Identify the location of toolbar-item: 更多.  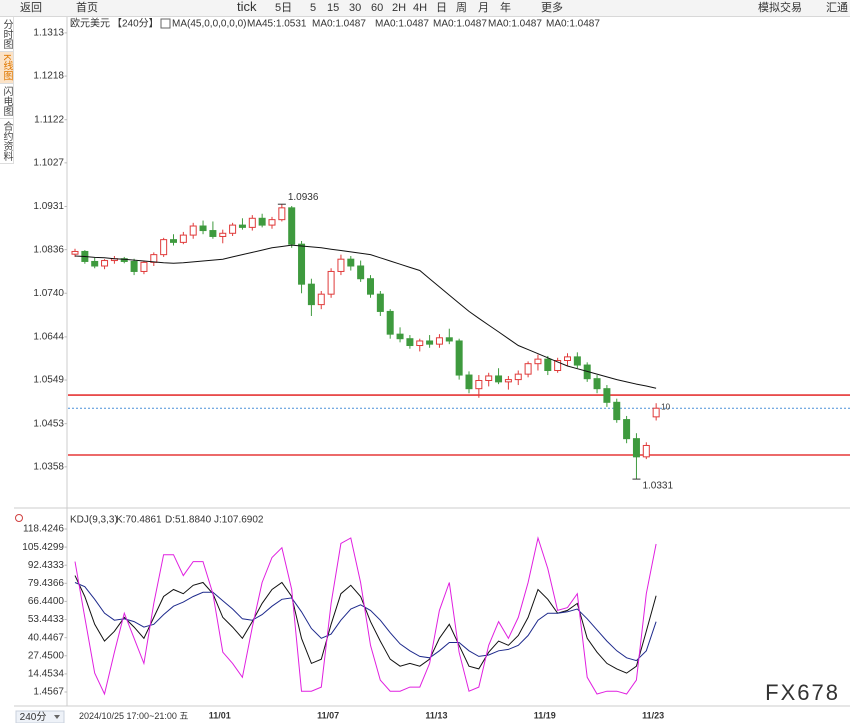
(552, 8).